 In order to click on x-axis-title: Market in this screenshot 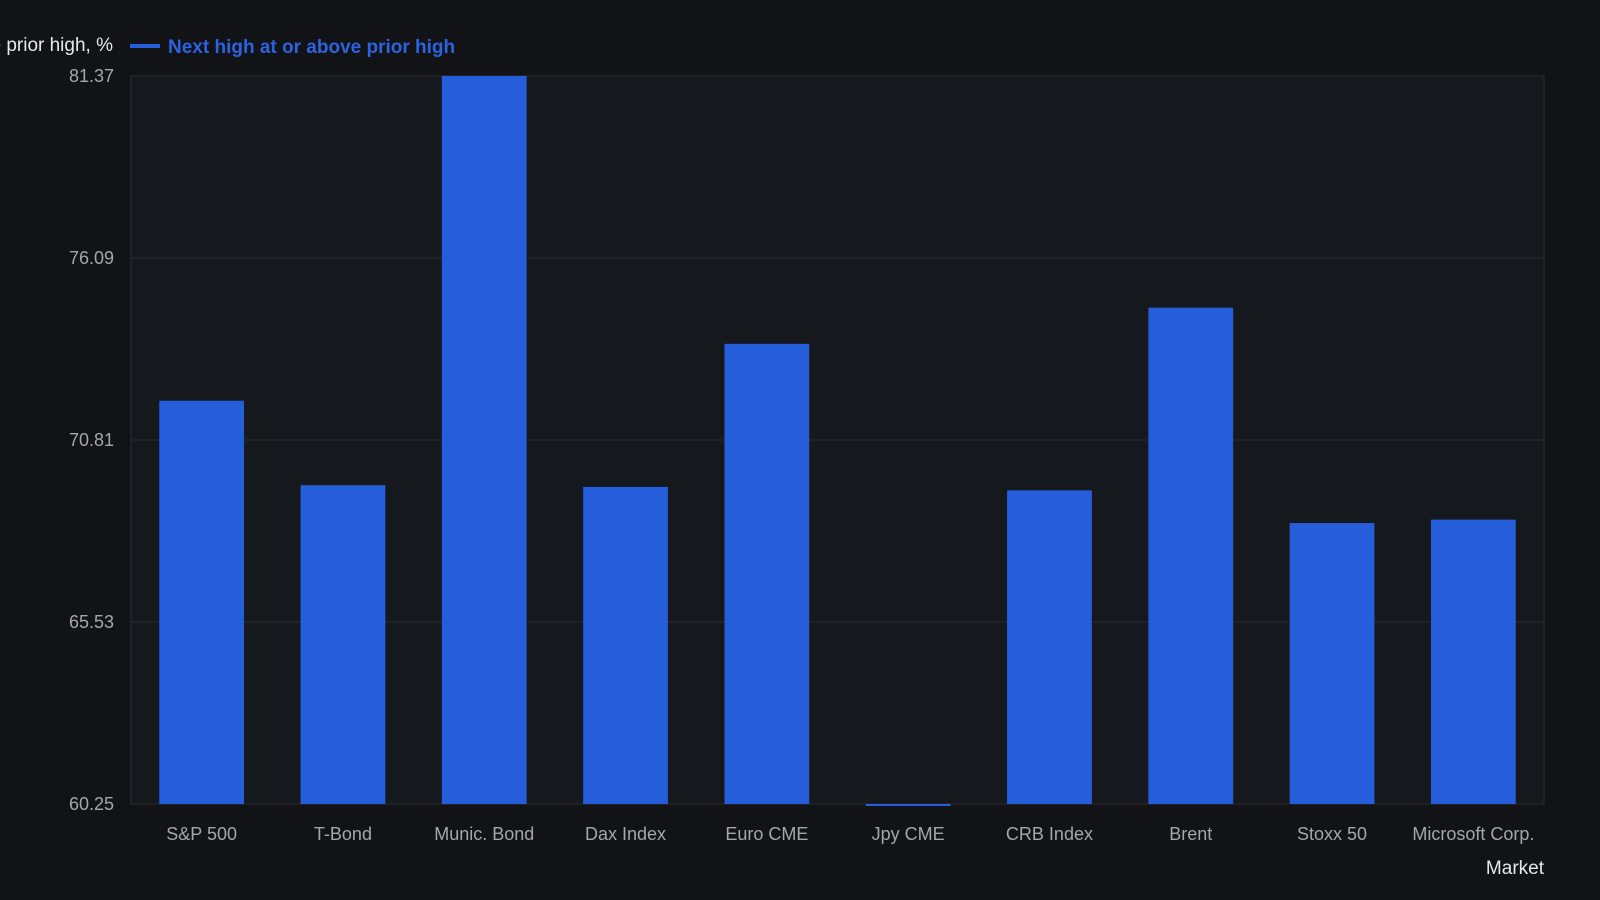, I will do `click(1515, 868)`.